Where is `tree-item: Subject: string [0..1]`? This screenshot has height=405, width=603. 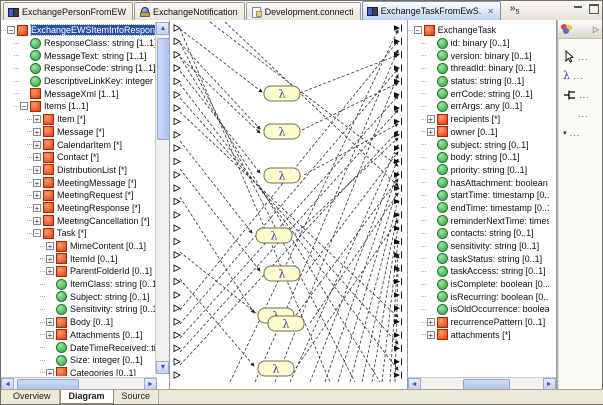 tree-item: Subject: string [0..1] is located at coordinates (79, 296).